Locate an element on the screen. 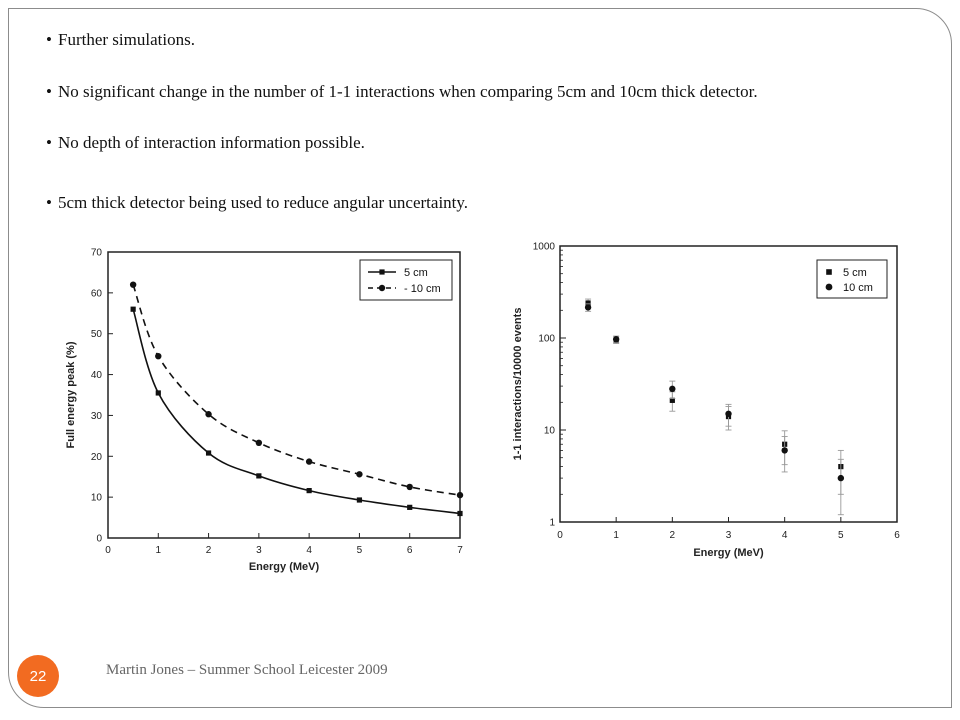 The height and width of the screenshot is (720, 960). legend-label-2: 10 cm is located at coordinates (858, 288).